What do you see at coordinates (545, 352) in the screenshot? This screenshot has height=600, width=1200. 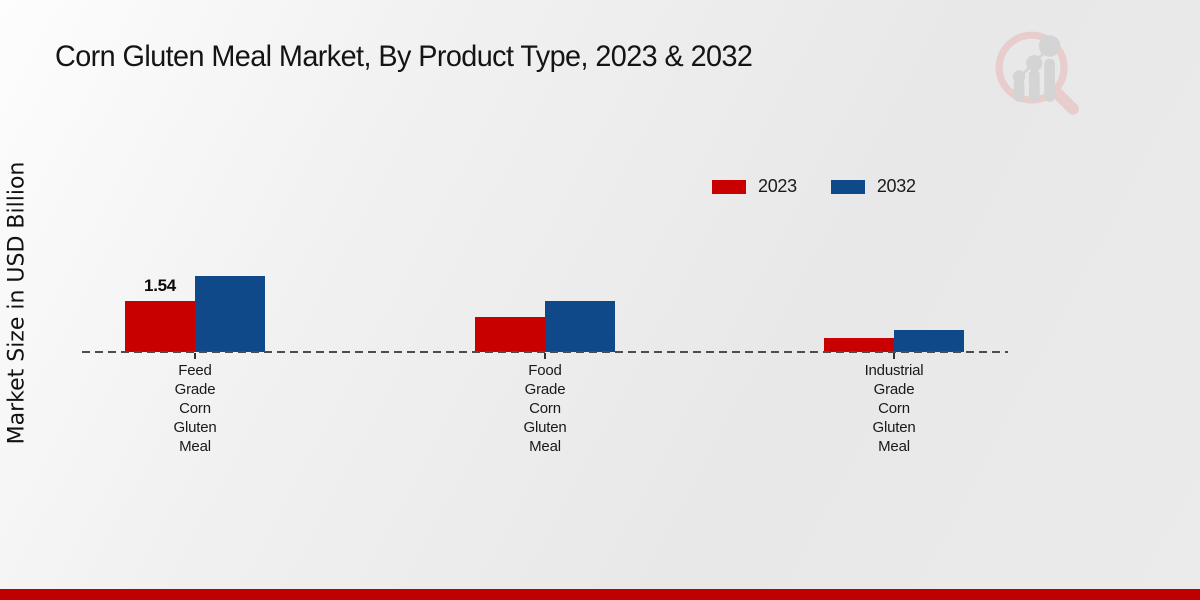 I see `zero-baseline-dashed` at bounding box center [545, 352].